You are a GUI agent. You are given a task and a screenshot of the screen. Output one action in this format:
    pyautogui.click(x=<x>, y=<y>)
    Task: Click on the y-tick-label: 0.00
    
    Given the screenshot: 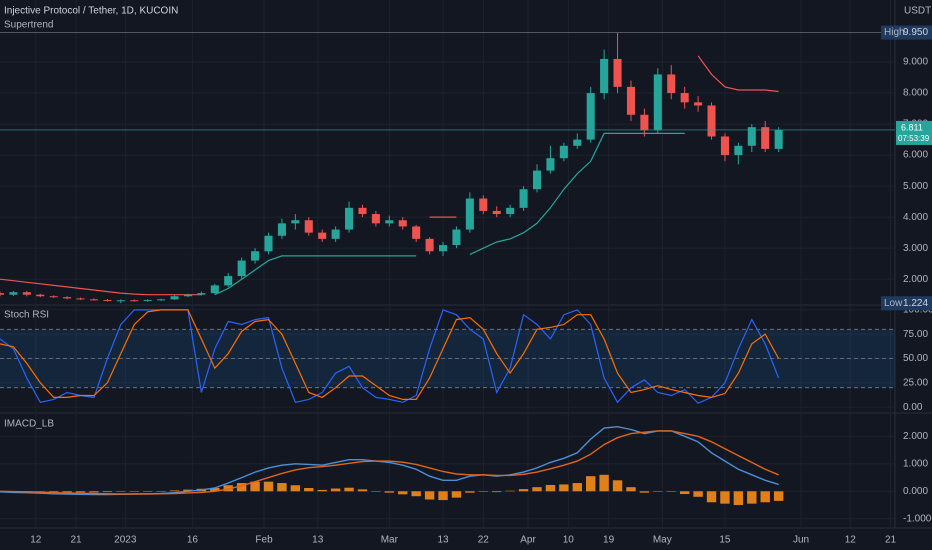 What is the action you would take?
    pyautogui.click(x=913, y=407)
    